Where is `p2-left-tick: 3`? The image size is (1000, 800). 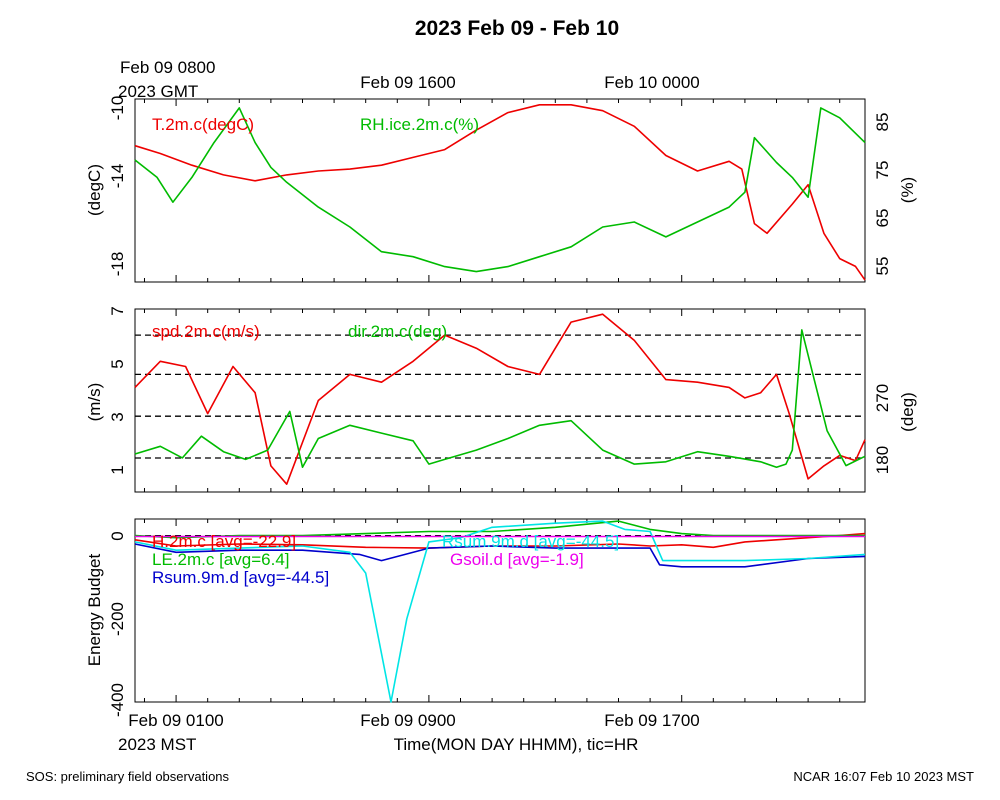
p2-left-tick: 3 is located at coordinates (117, 416).